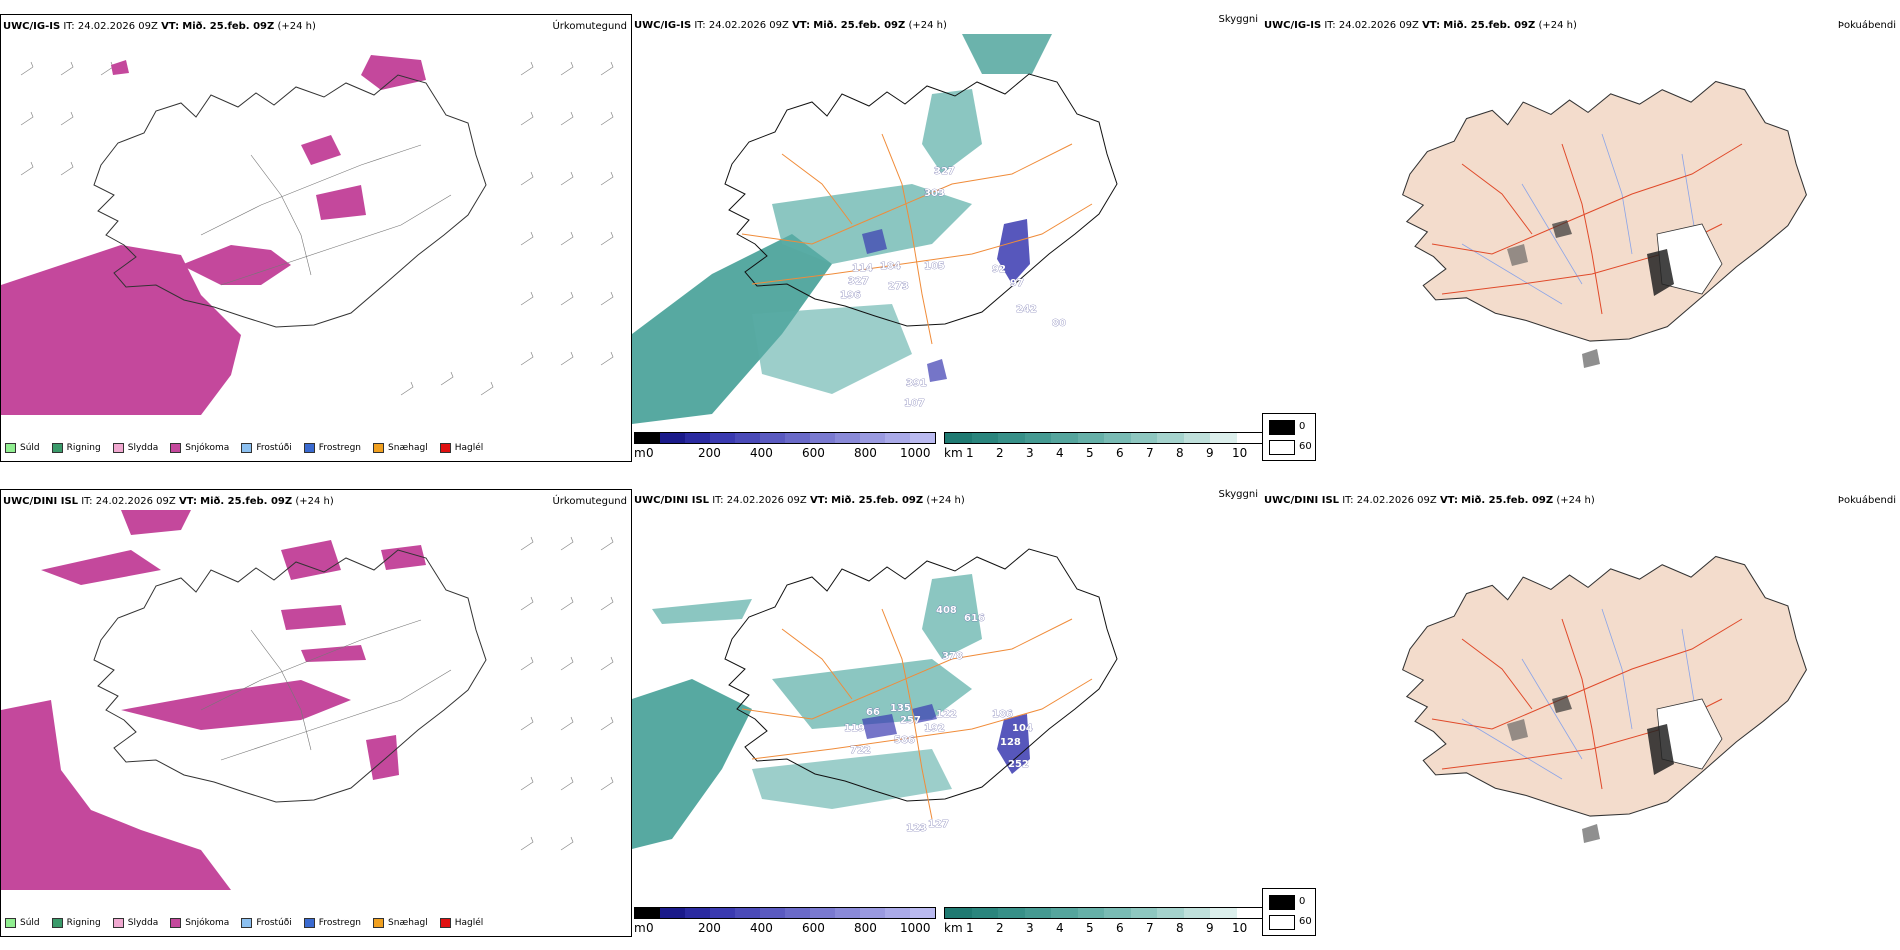  I want to click on land, so click(1604, 686).